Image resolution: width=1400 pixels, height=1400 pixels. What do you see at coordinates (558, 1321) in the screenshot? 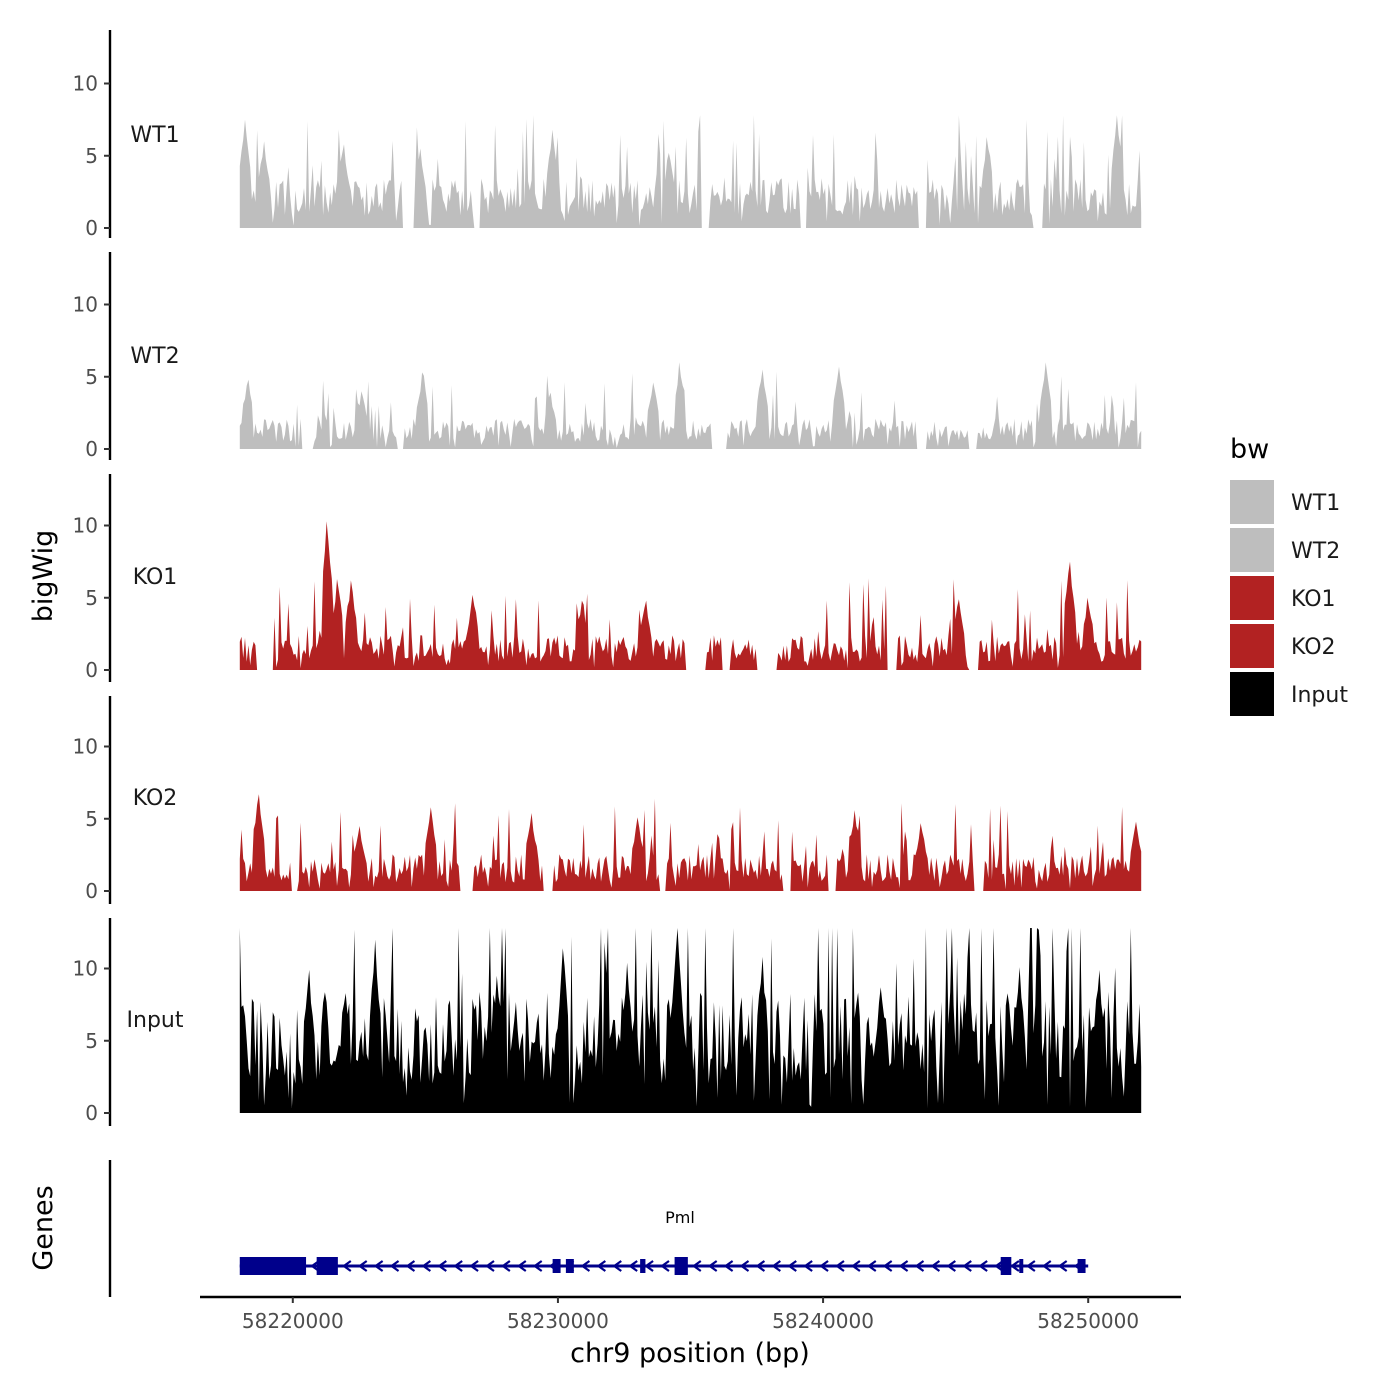
I see `x-tick-label: 58230000` at bounding box center [558, 1321].